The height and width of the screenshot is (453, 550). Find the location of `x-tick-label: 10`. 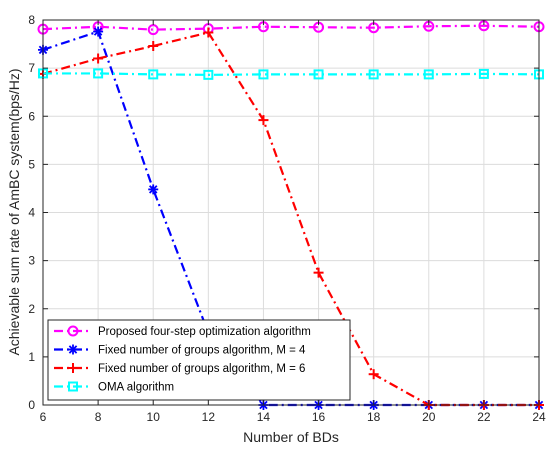

x-tick-label: 10 is located at coordinates (154, 417).